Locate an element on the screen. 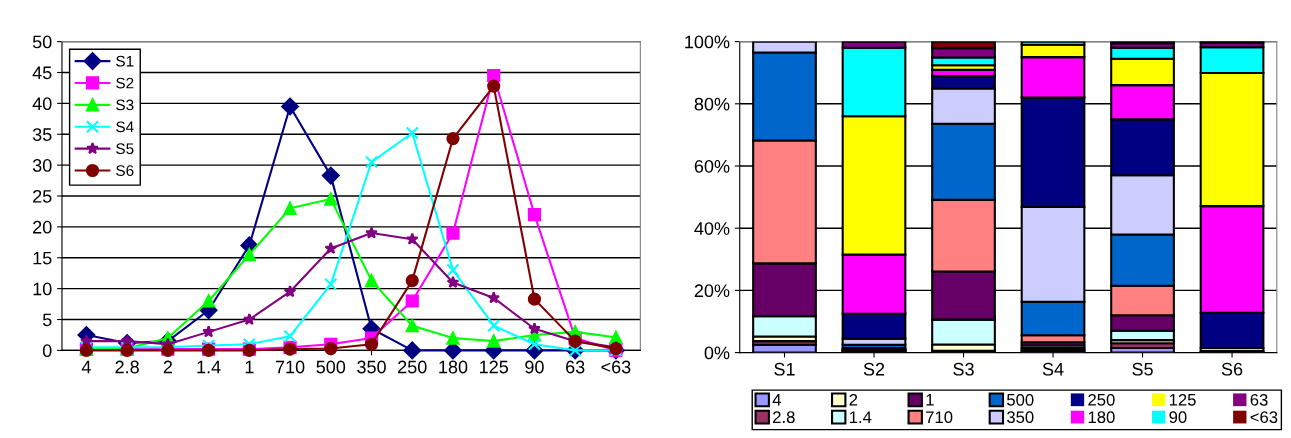  y-tick-label: 50 is located at coordinates (42, 42).